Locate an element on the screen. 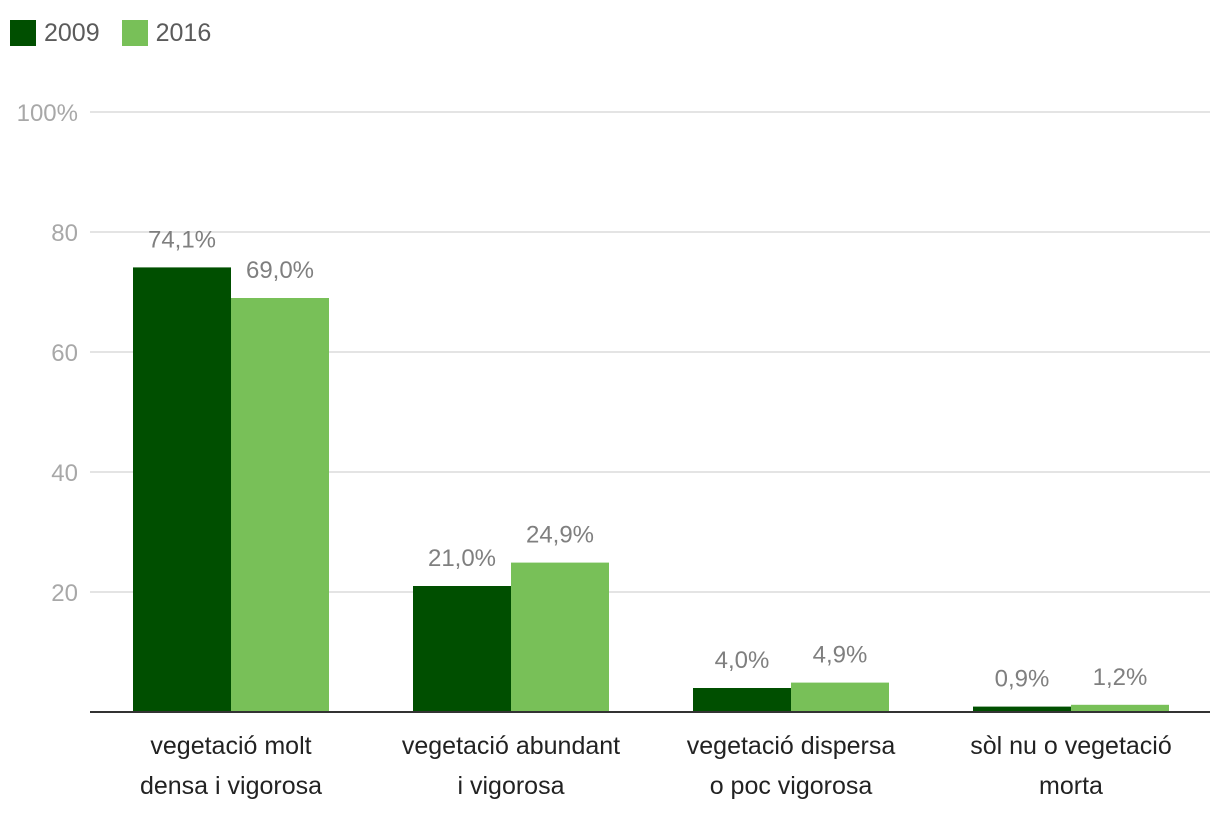 Image resolution: width=1220 pixels, height=830 pixels. y-tick-label-40: 40 is located at coordinates (64, 473).